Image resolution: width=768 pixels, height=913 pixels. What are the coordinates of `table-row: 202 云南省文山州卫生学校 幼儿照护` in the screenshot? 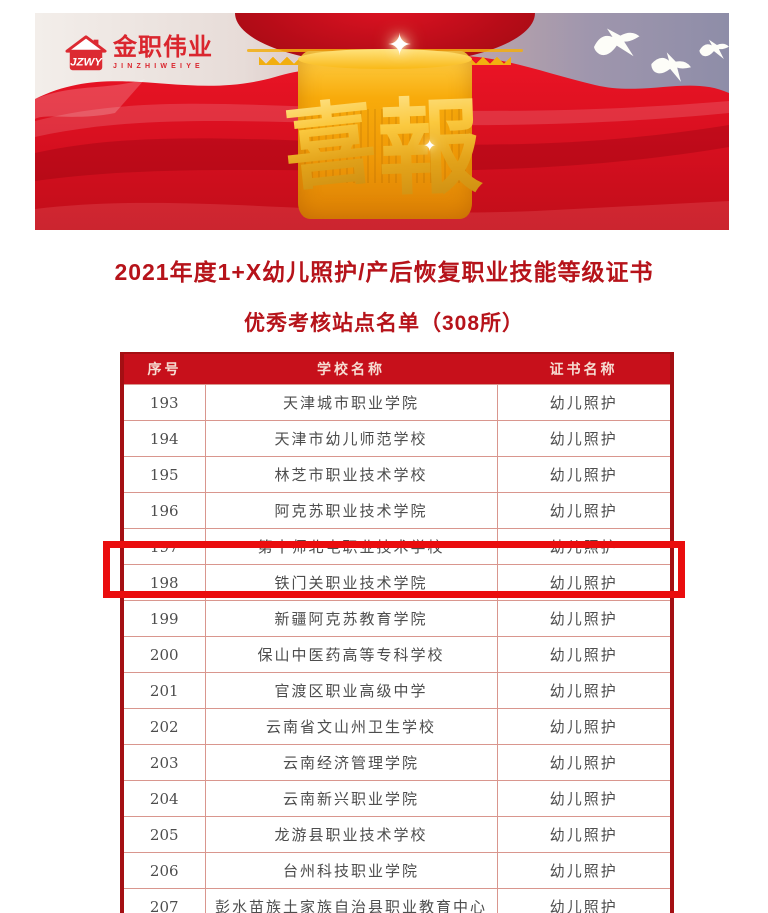 It's located at (397, 726).